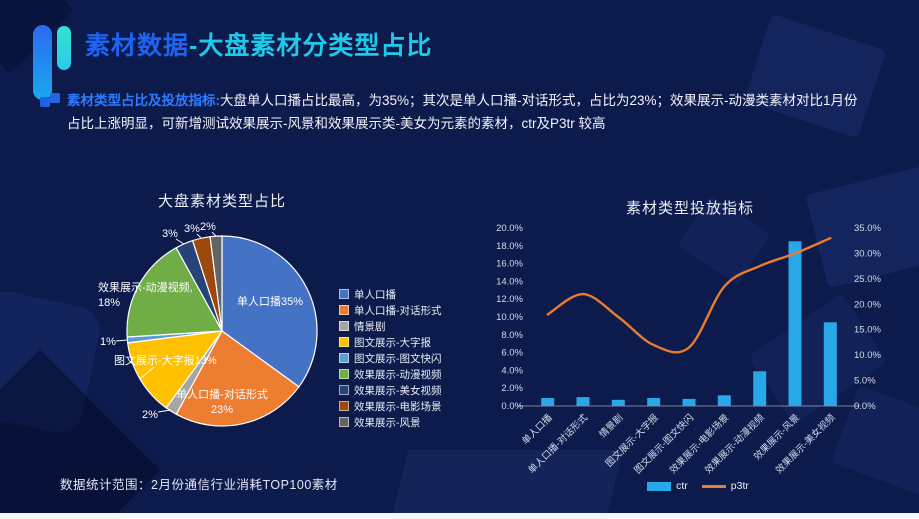 This screenshot has height=519, width=919. I want to click on x-category-label: 单人口播, so click(537, 429).